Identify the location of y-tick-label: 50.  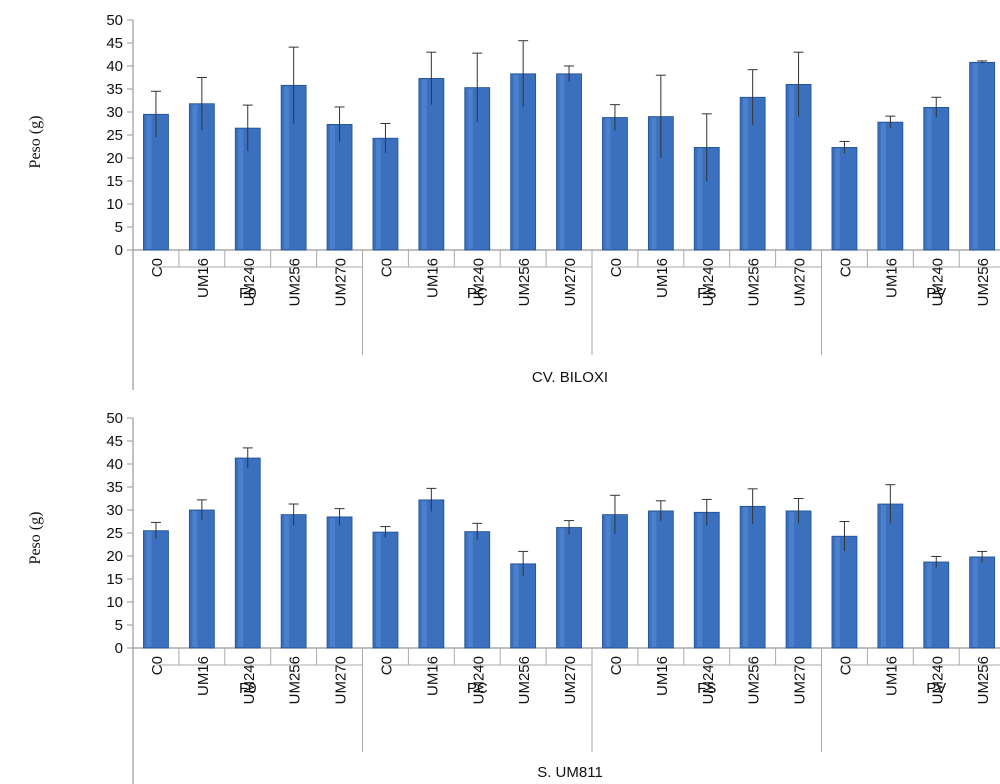
(114, 418).